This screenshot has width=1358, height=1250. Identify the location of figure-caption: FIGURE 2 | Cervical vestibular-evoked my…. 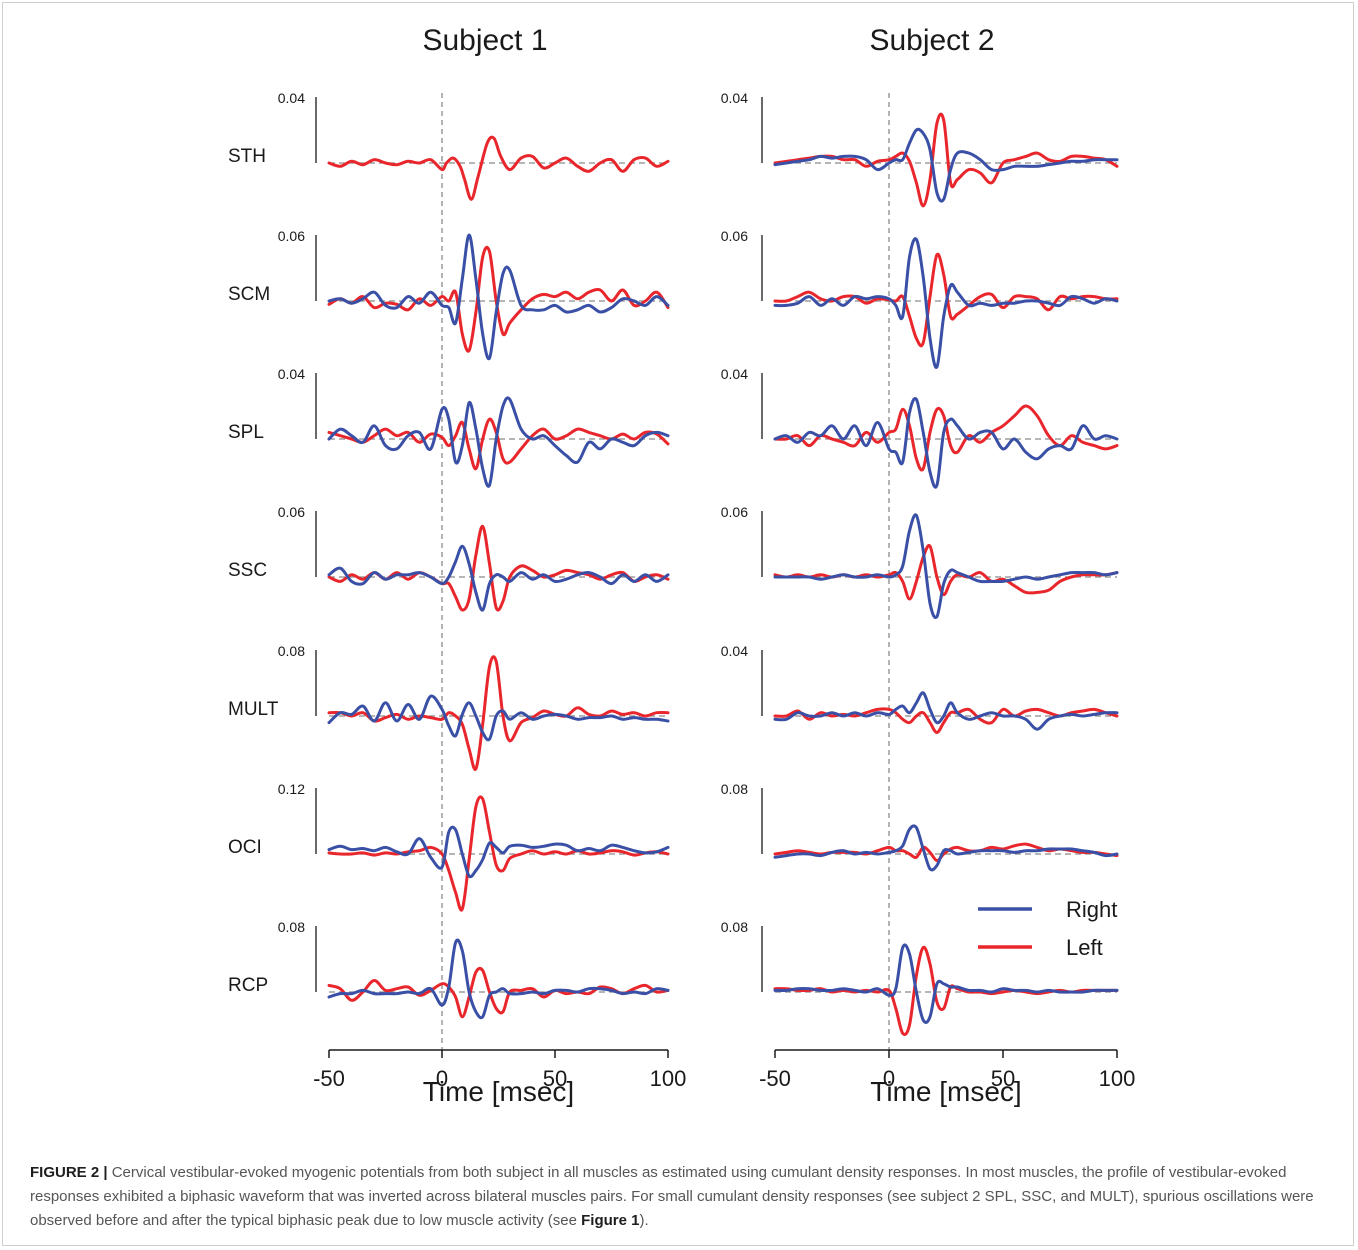
(679, 1197).